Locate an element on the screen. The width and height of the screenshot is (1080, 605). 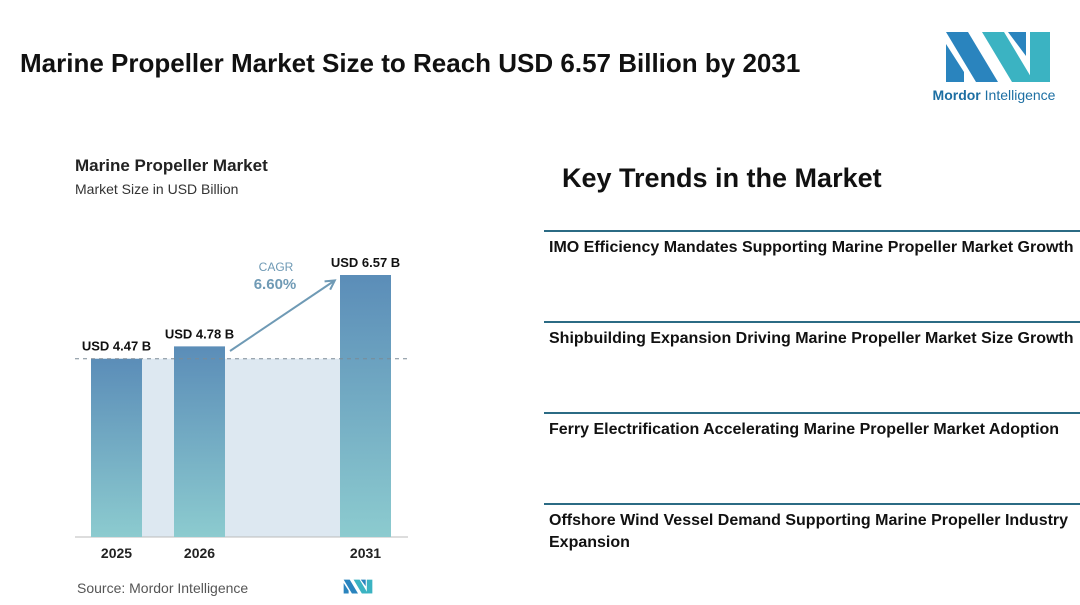
mordor-intelligence-logo: Mordor Intelligence is located at coordinates (994, 66).